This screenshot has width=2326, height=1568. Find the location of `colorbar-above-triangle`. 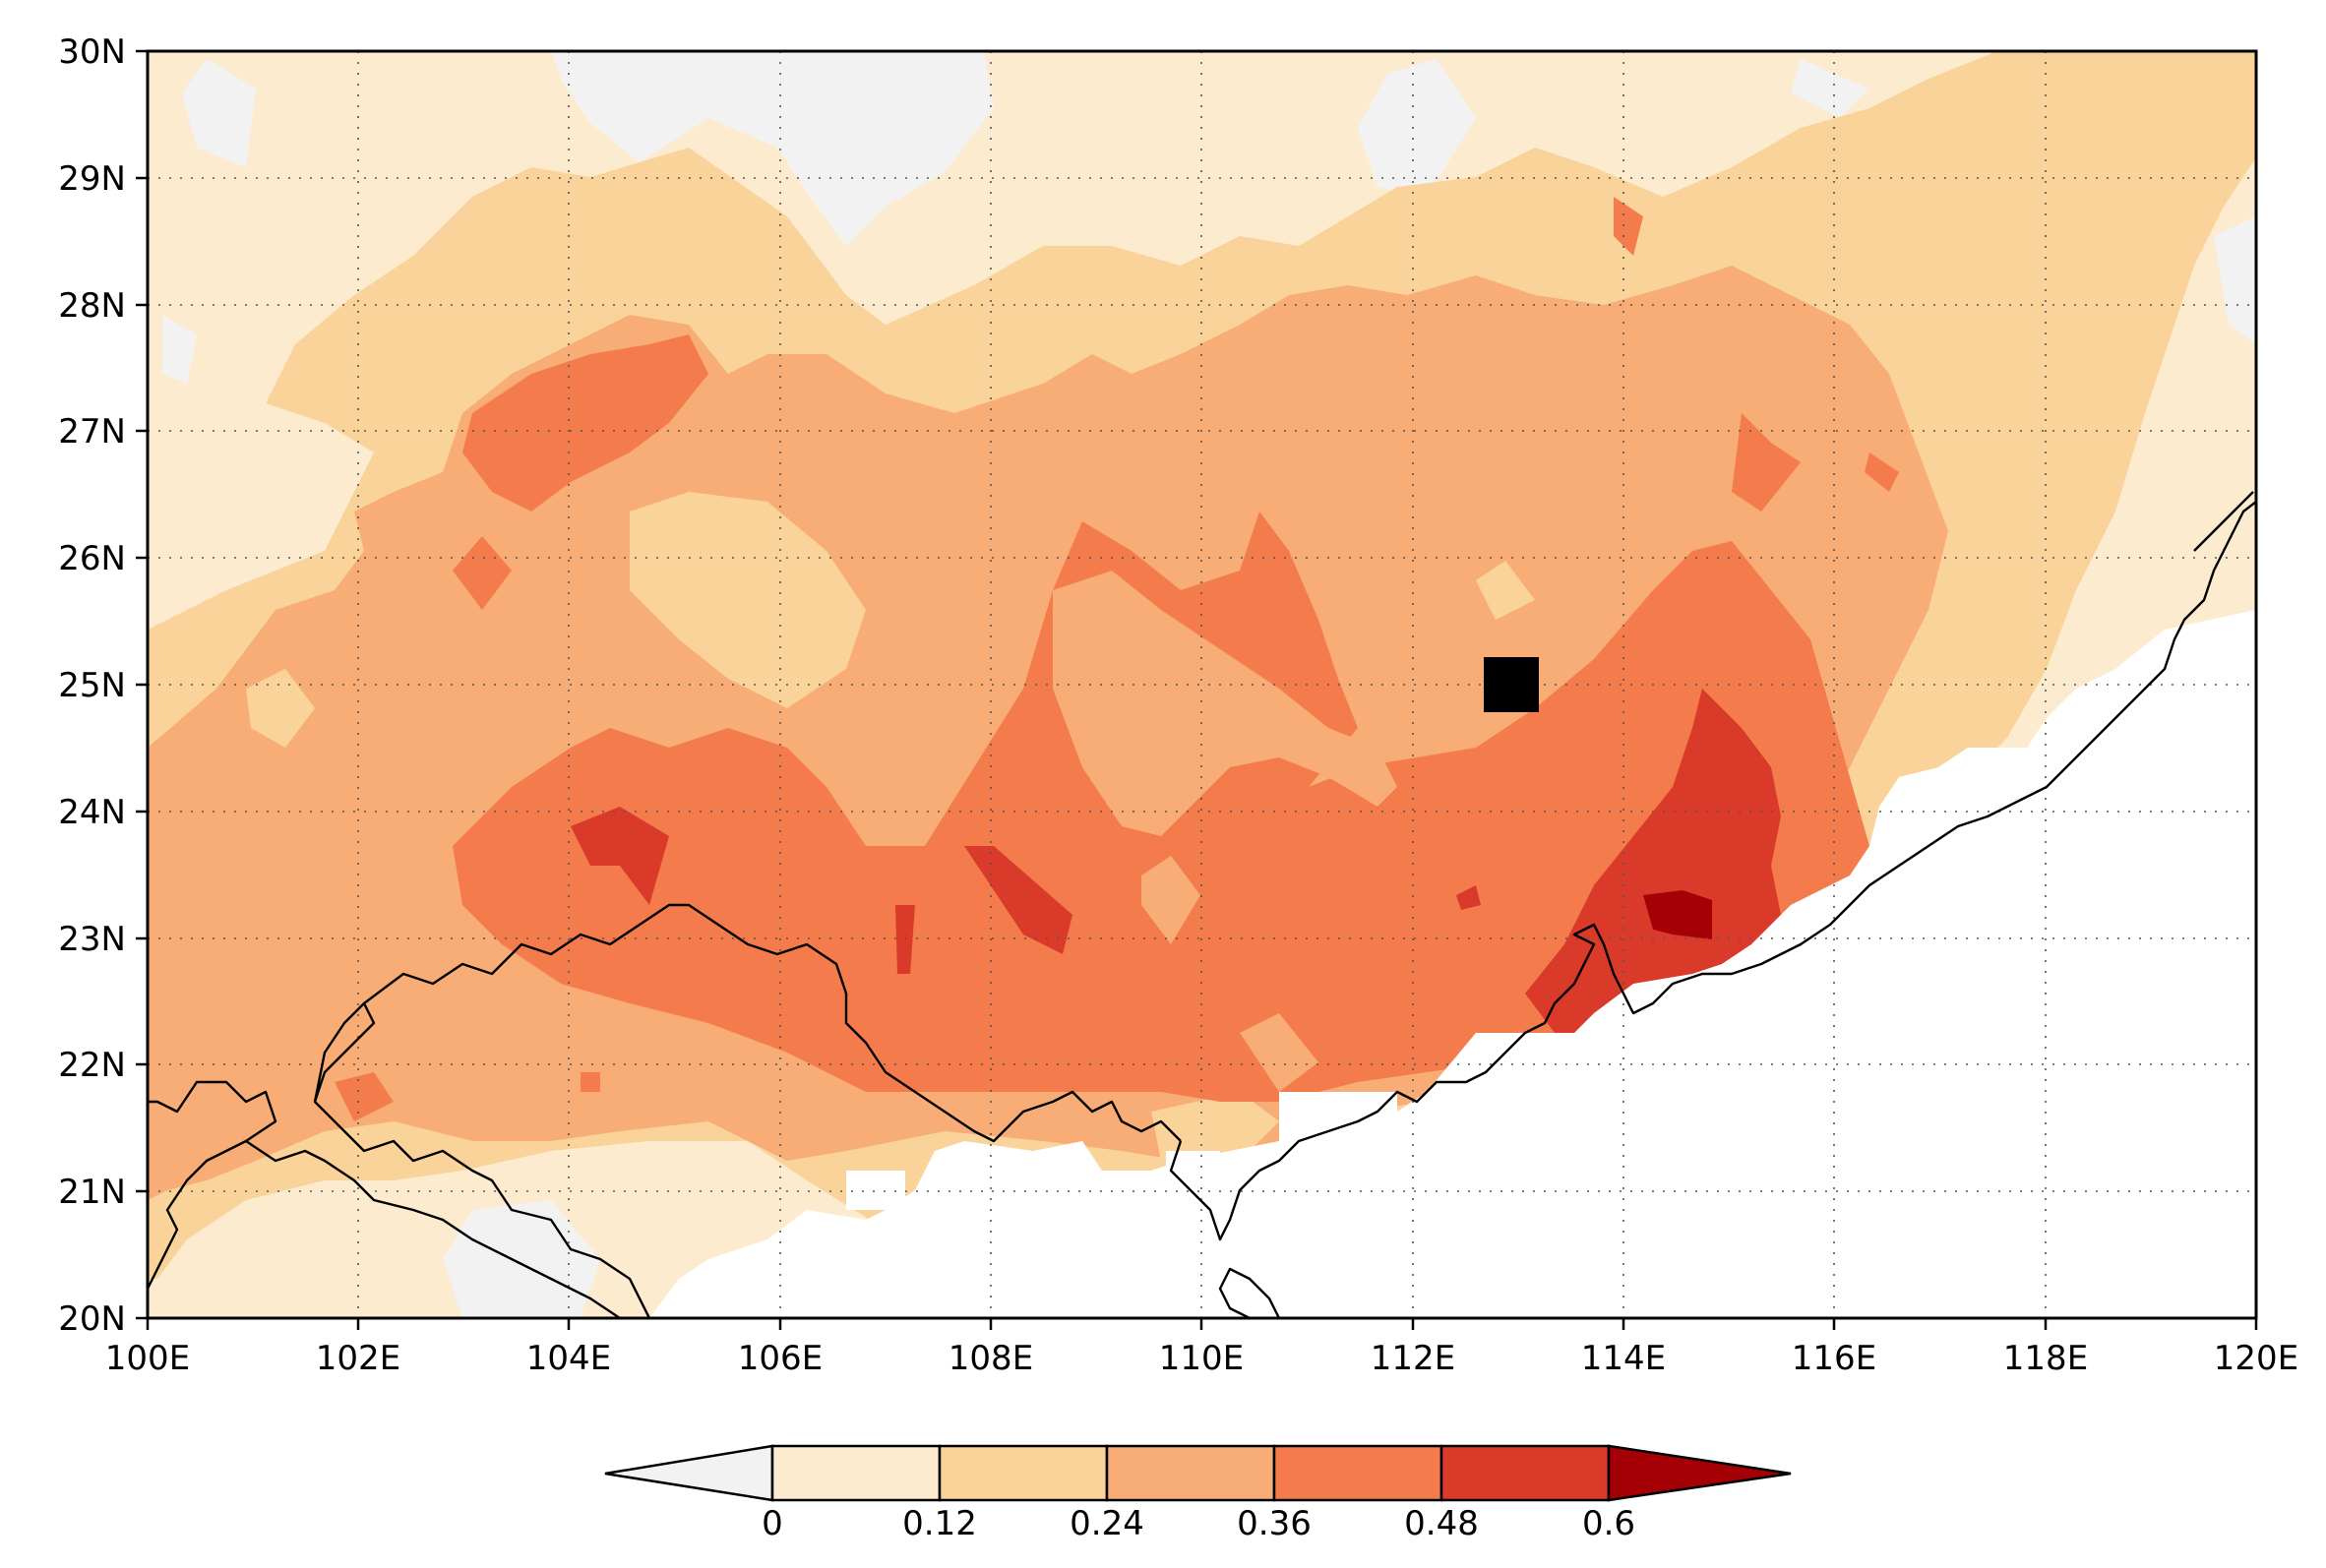

colorbar-above-triangle is located at coordinates (1699, 1473).